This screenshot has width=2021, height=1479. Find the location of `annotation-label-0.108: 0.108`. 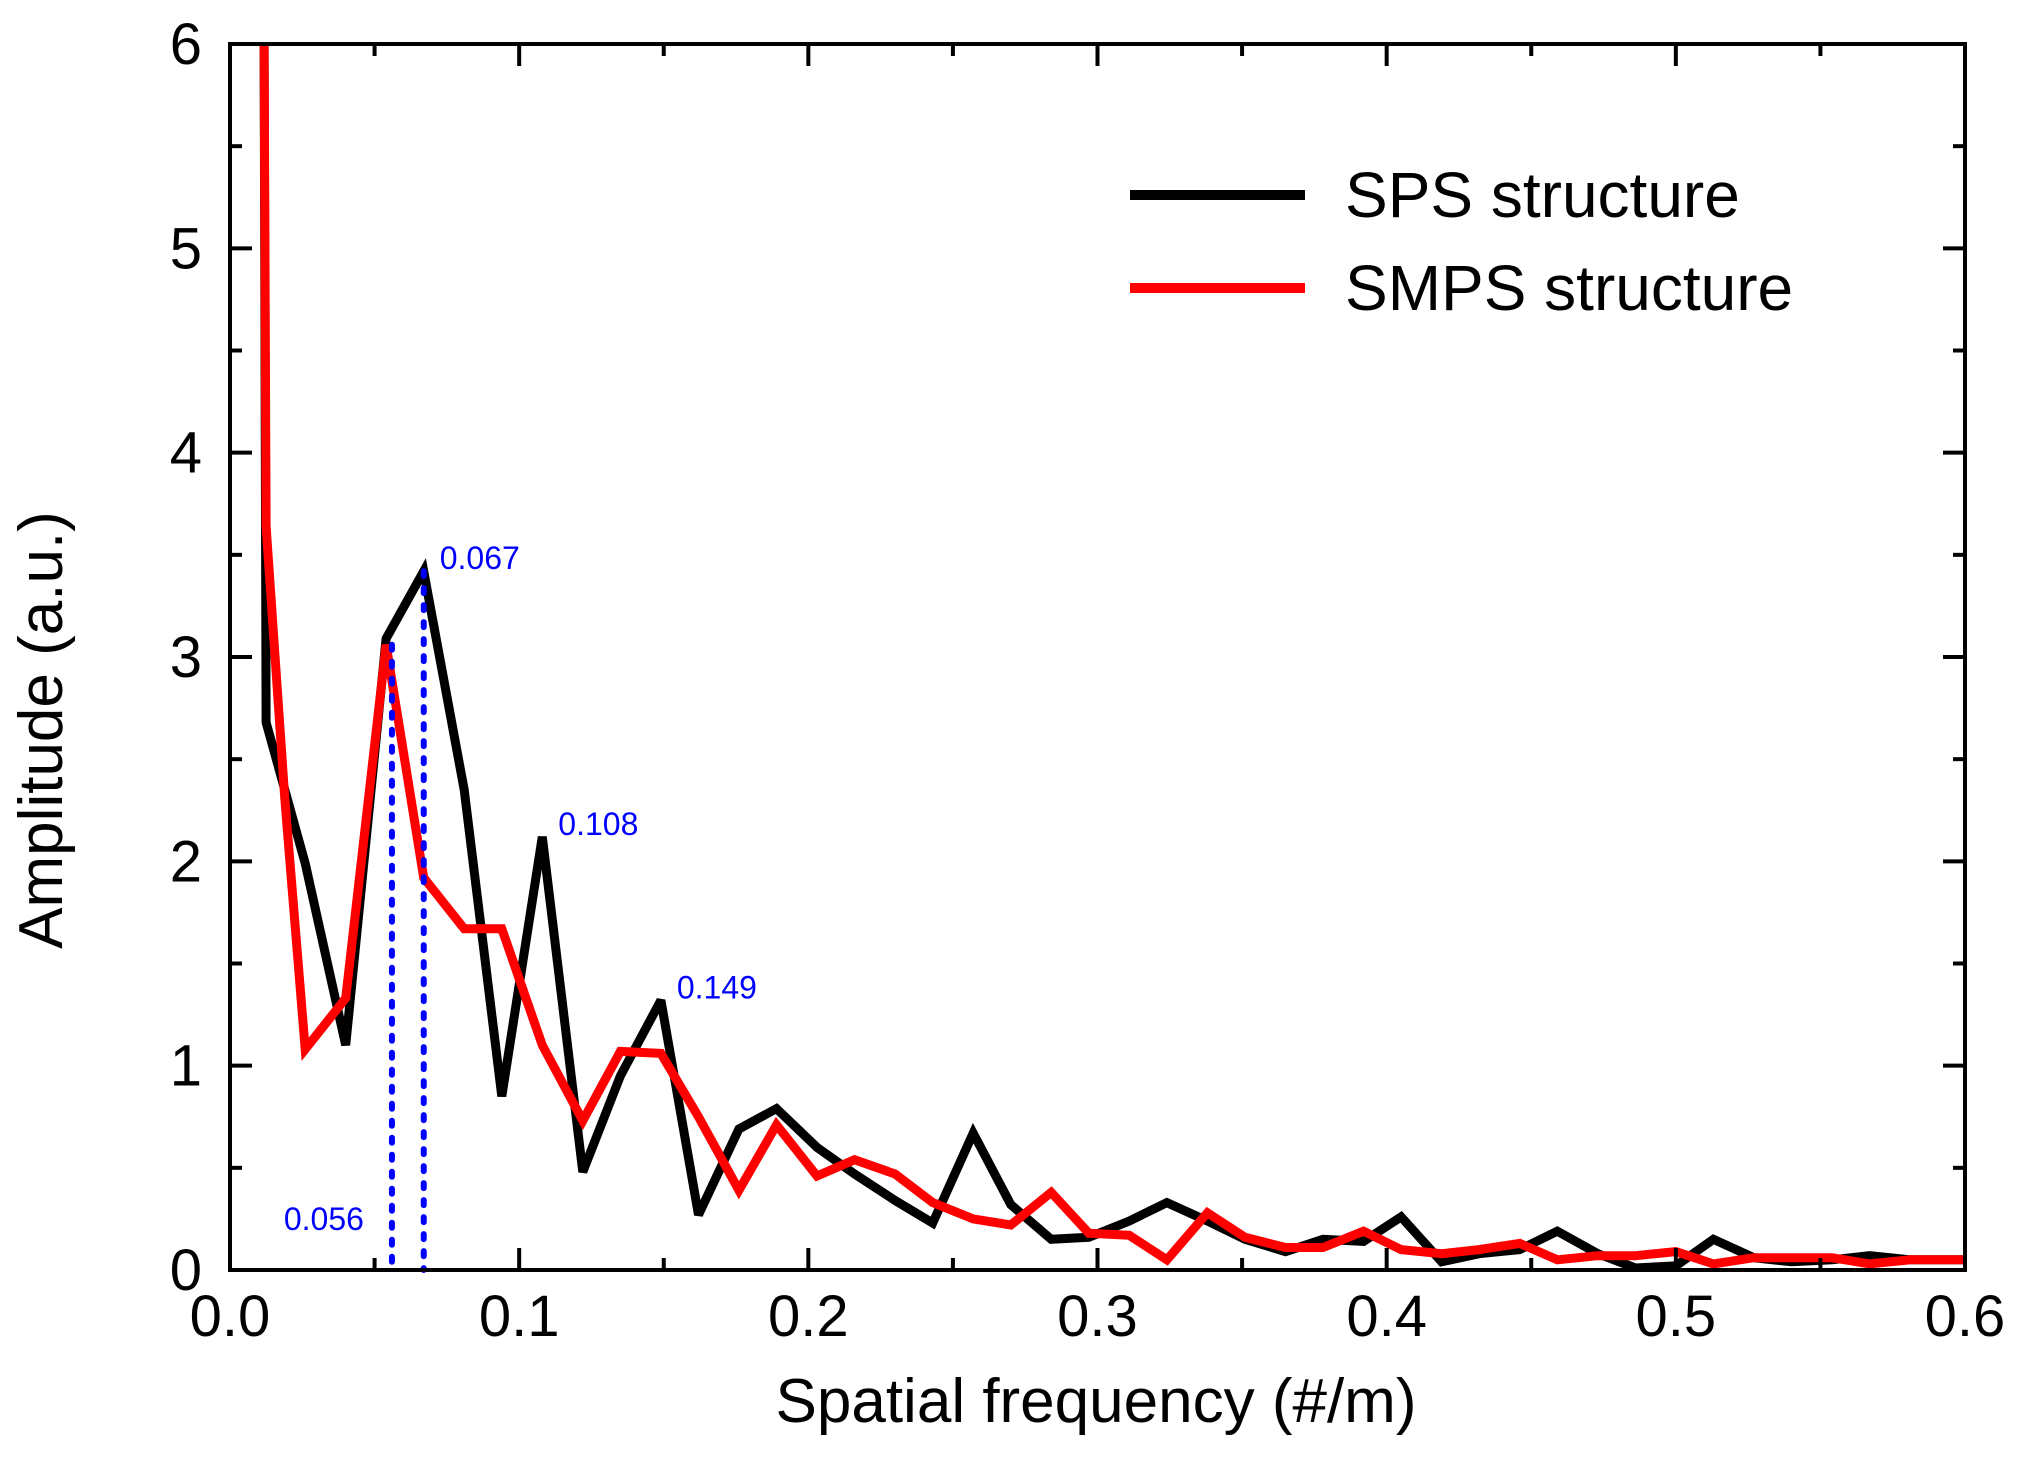

annotation-label-0.108: 0.108 is located at coordinates (598, 824).